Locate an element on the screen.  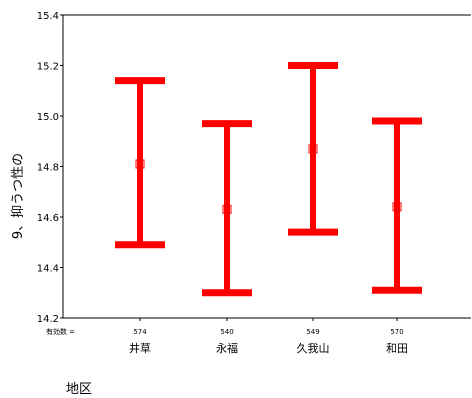
x-count-label: 540 is located at coordinates (226, 332).